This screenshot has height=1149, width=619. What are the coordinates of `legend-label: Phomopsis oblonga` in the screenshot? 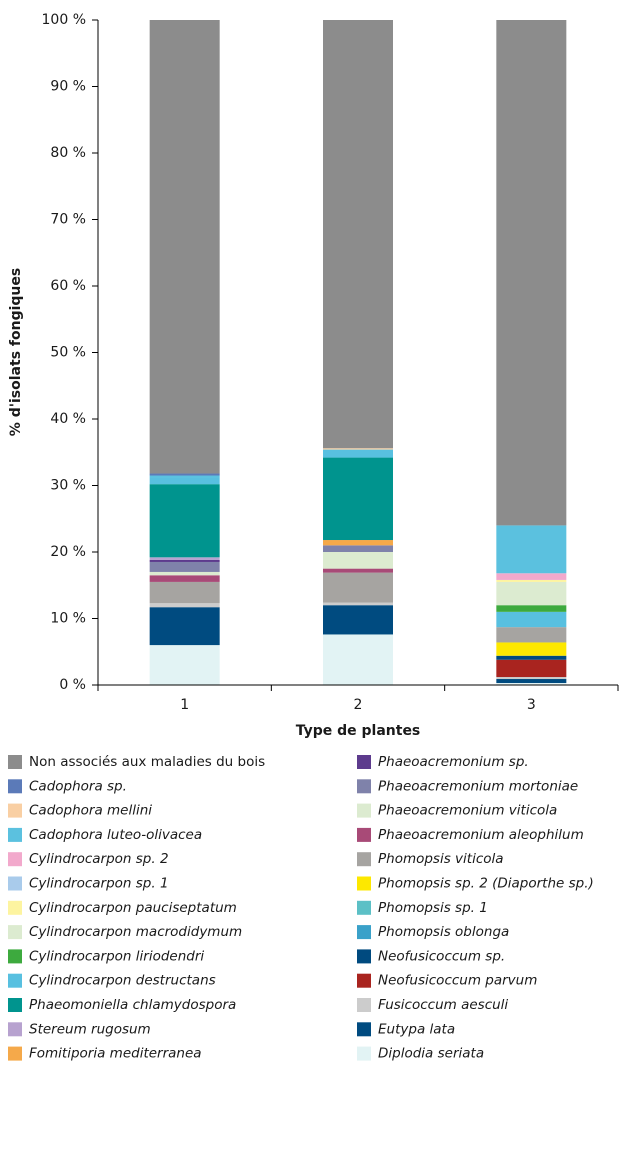 It's located at (443, 932).